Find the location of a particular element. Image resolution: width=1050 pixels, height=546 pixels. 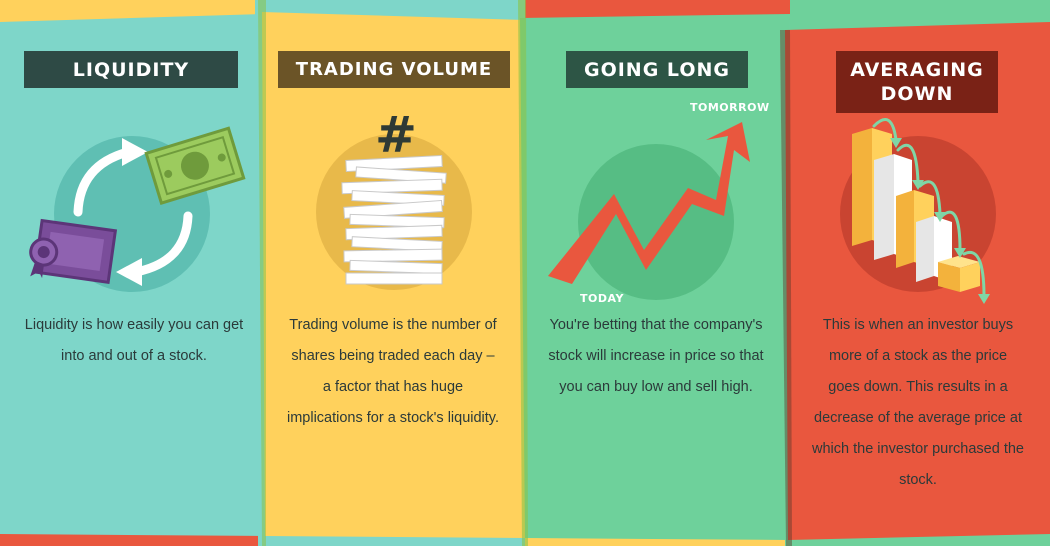

liquidity-illustration is located at coordinates (137, 209).